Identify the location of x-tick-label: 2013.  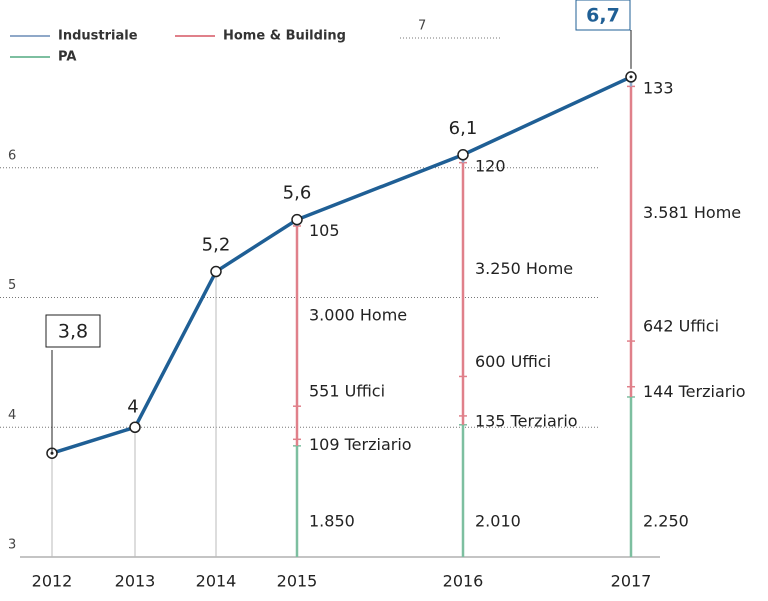
(135, 581).